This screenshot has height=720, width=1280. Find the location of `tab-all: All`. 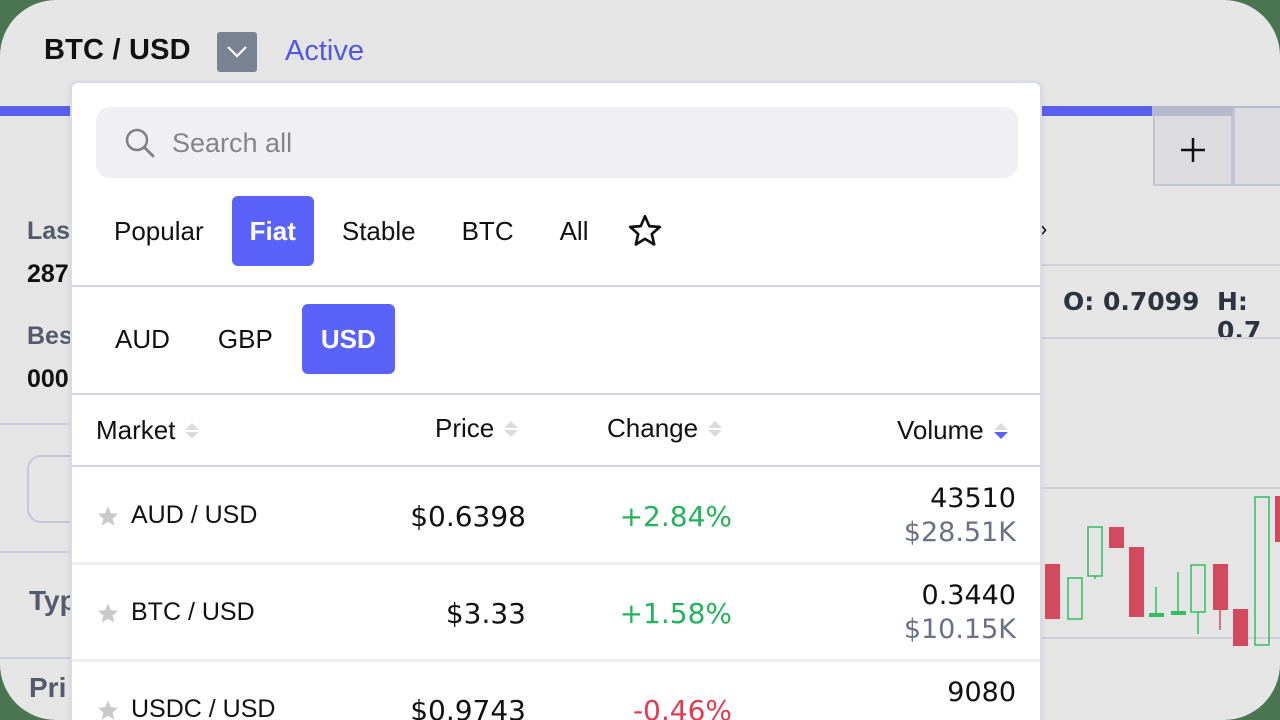

tab-all: All is located at coordinates (574, 230).